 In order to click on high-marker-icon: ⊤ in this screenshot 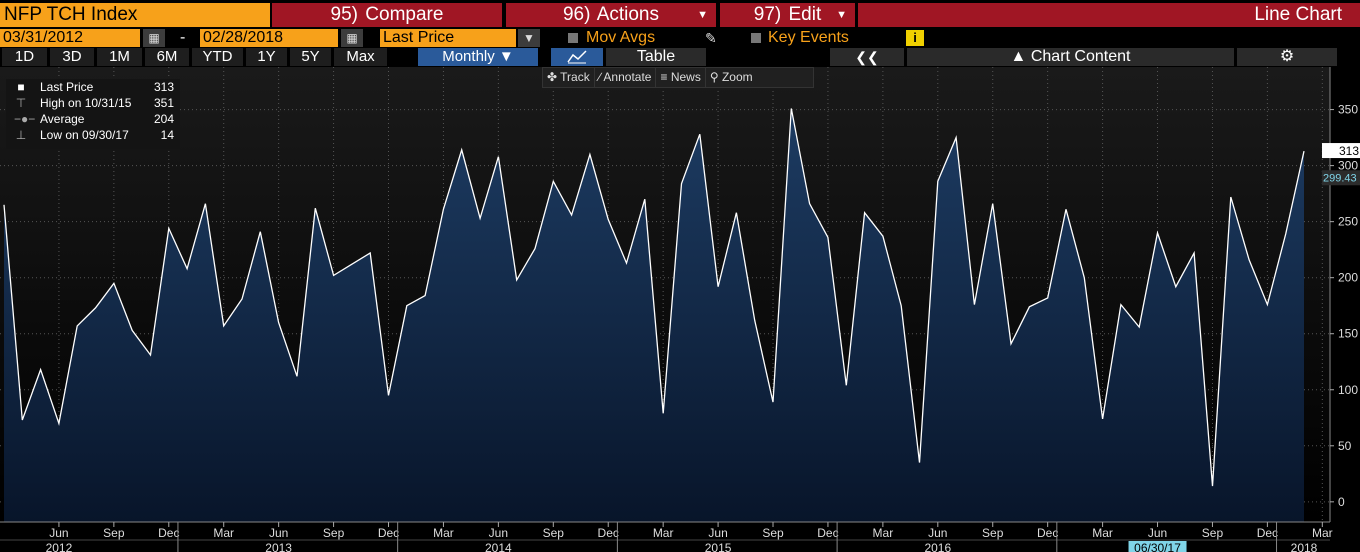, I will do `click(21, 103)`.